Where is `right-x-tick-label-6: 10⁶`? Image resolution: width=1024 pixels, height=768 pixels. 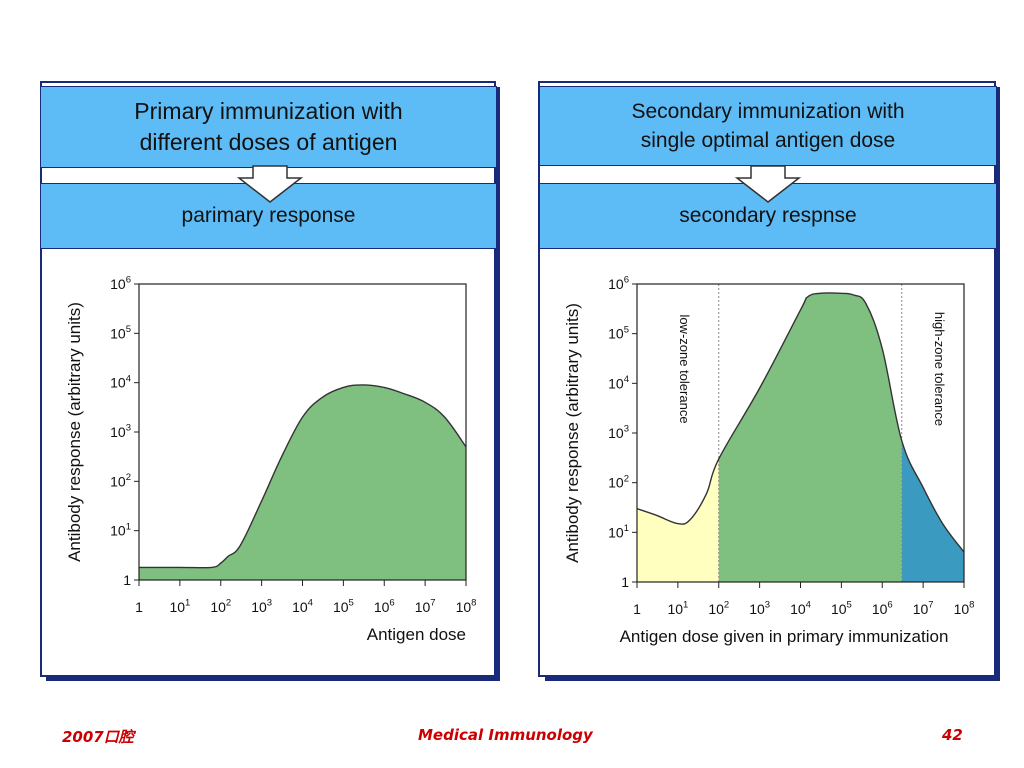
right-x-tick-label-6: 10⁶ is located at coordinates (882, 608).